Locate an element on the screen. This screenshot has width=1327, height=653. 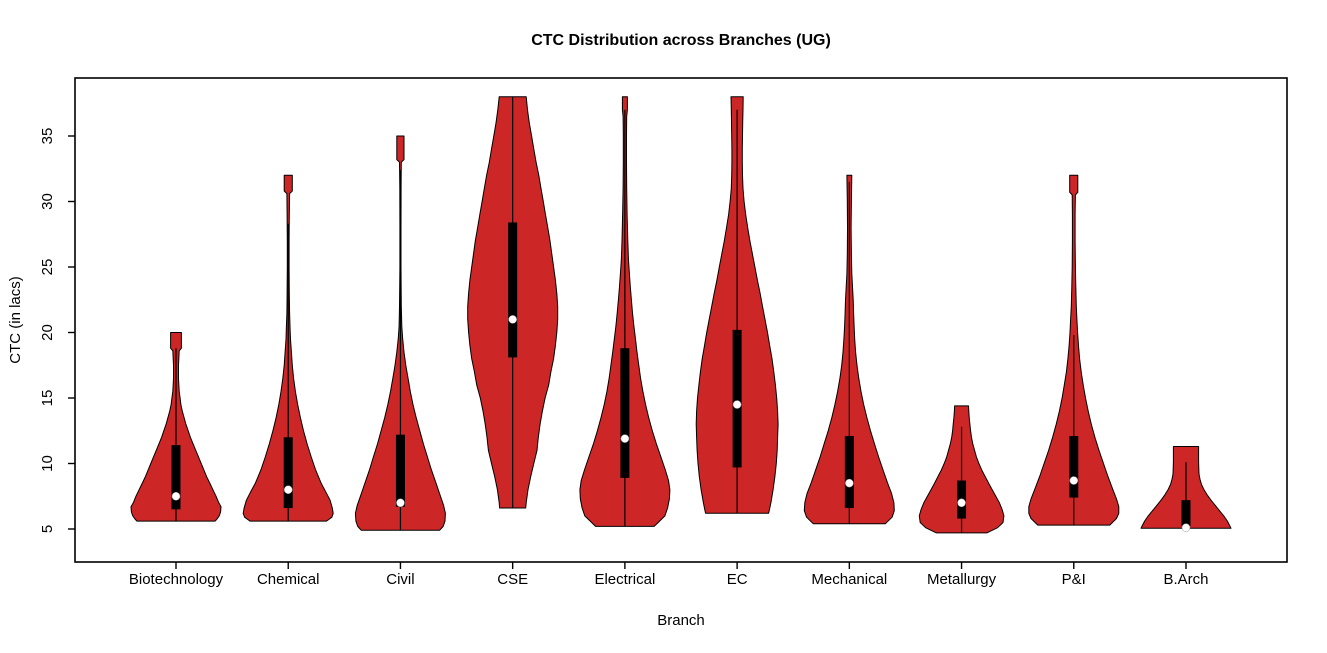
violin-group-civil is located at coordinates (400, 333).